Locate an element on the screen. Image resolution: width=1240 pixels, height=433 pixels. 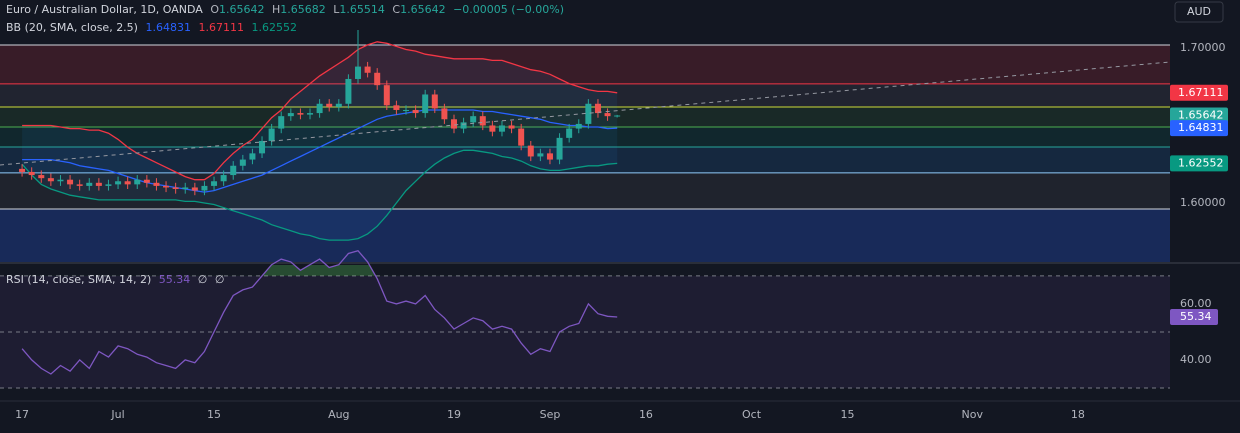
x-tick-label: 19 is located at coordinates (454, 414).